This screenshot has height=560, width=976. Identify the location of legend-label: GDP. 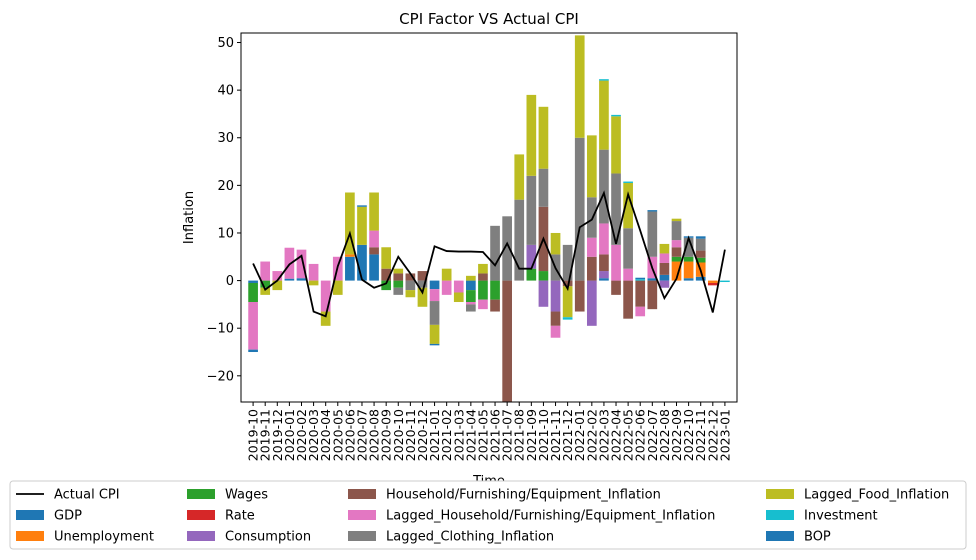
(68, 516).